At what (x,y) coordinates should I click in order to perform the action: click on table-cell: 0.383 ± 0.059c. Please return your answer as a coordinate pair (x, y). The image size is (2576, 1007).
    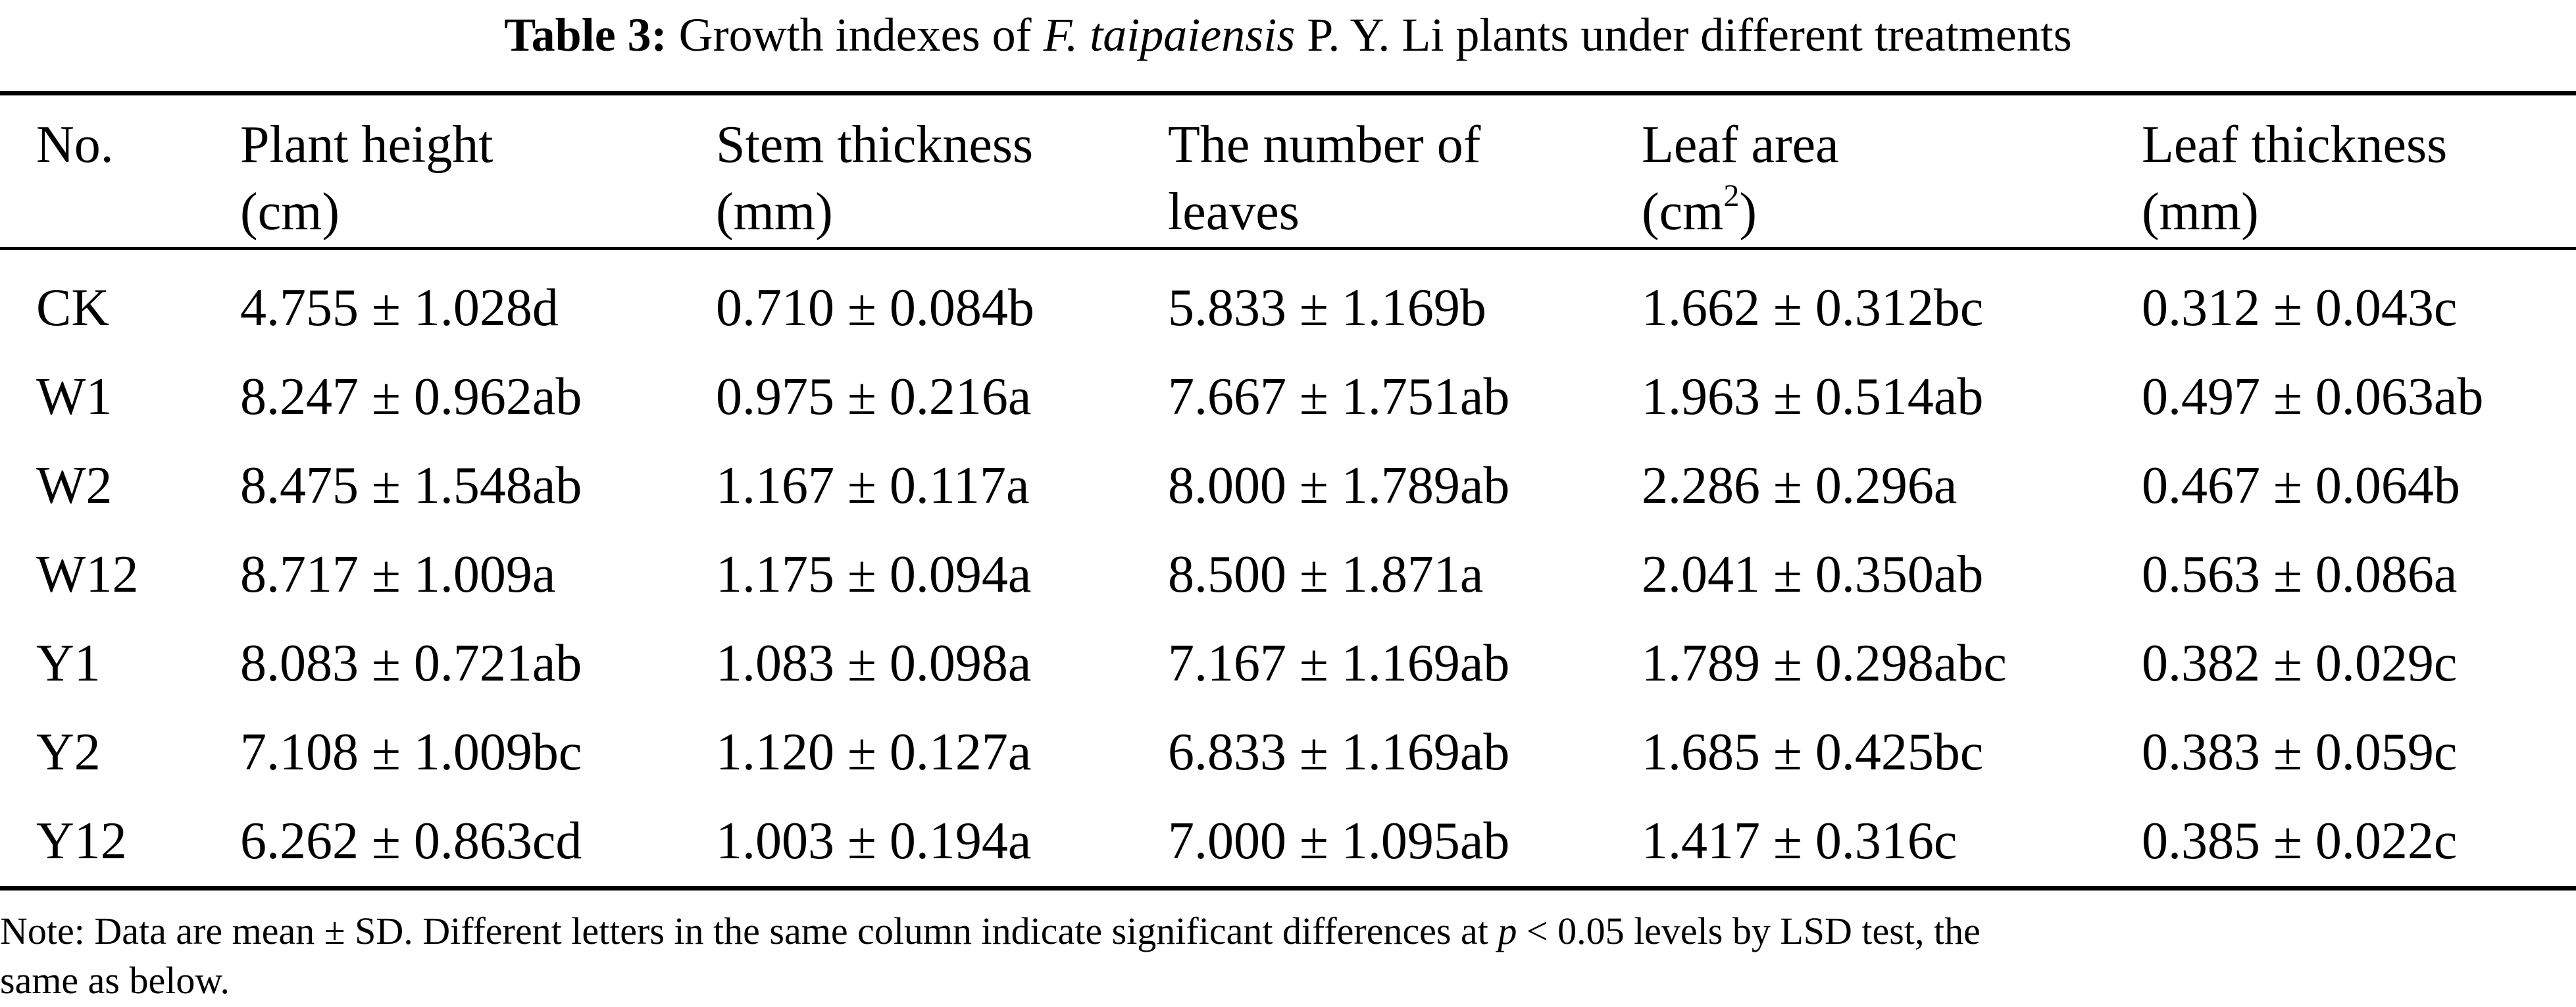
    Looking at the image, I should click on (2300, 752).